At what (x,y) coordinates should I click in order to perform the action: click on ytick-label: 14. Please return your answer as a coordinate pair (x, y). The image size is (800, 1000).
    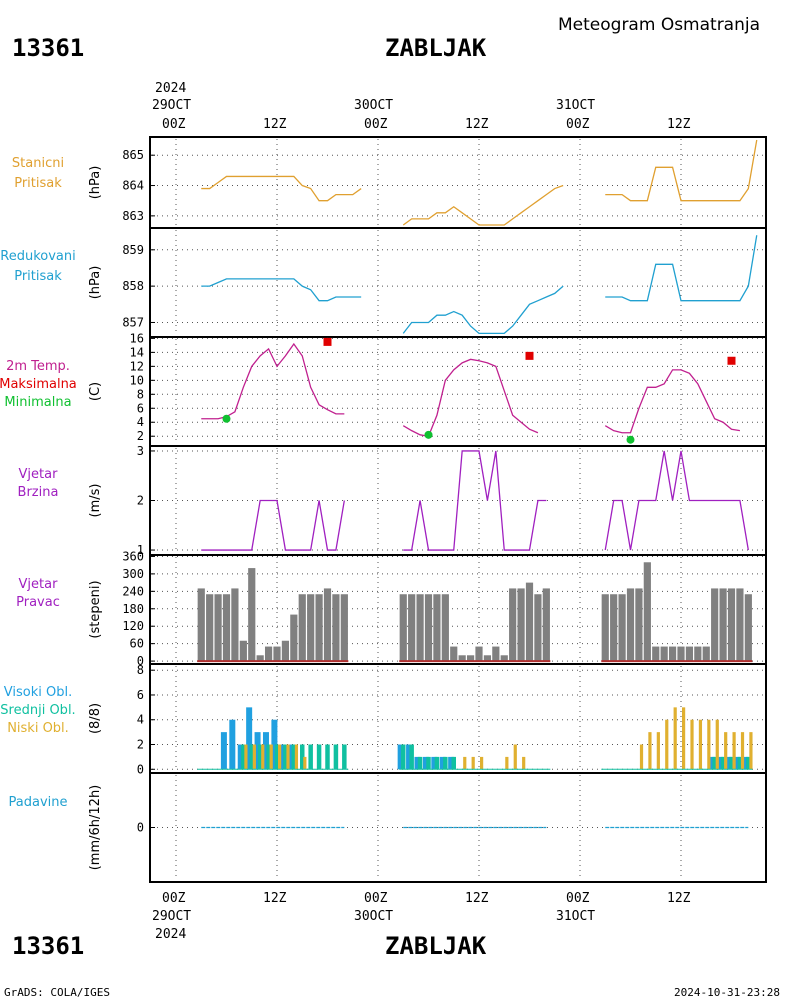
    Looking at the image, I should click on (137, 352).